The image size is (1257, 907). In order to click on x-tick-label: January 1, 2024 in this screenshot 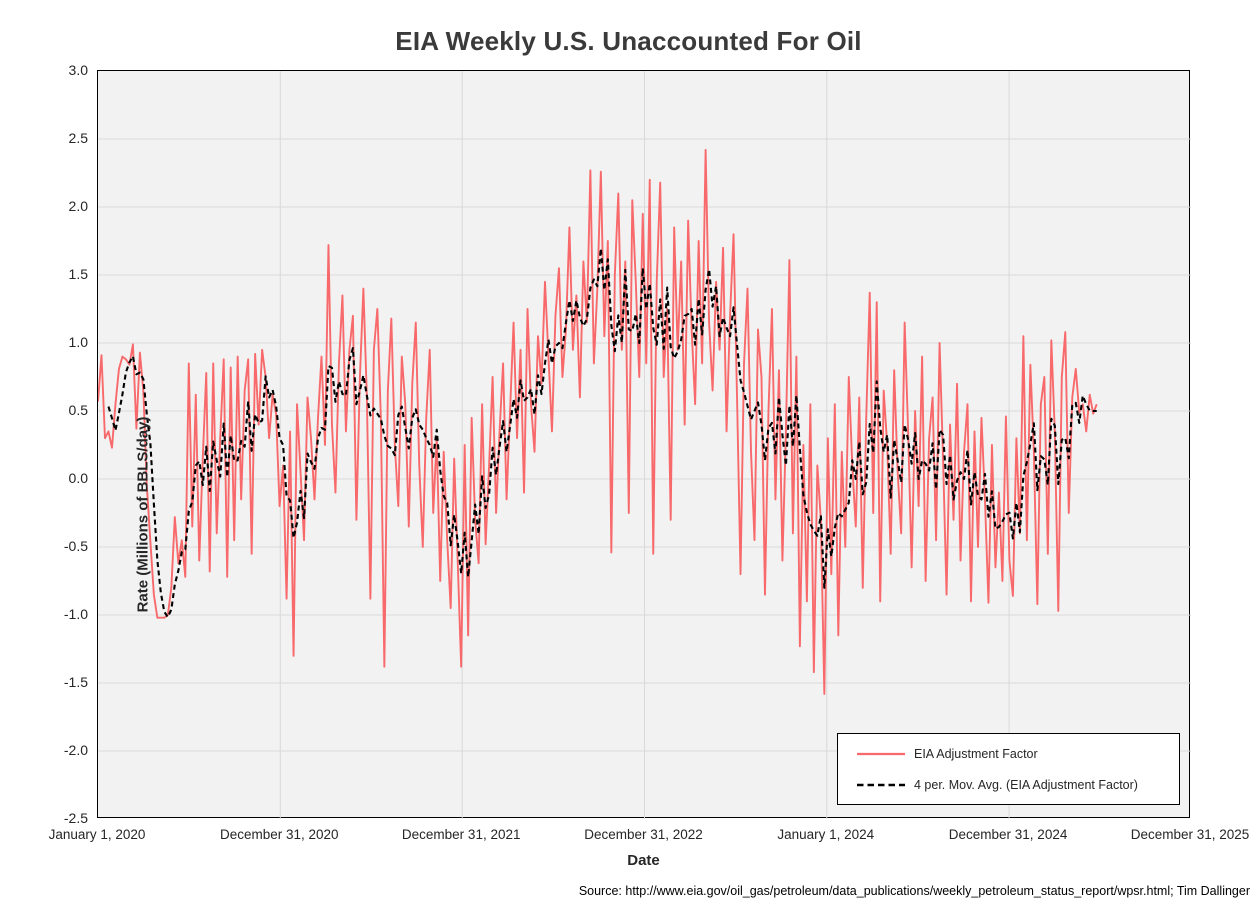, I will do `click(826, 834)`.